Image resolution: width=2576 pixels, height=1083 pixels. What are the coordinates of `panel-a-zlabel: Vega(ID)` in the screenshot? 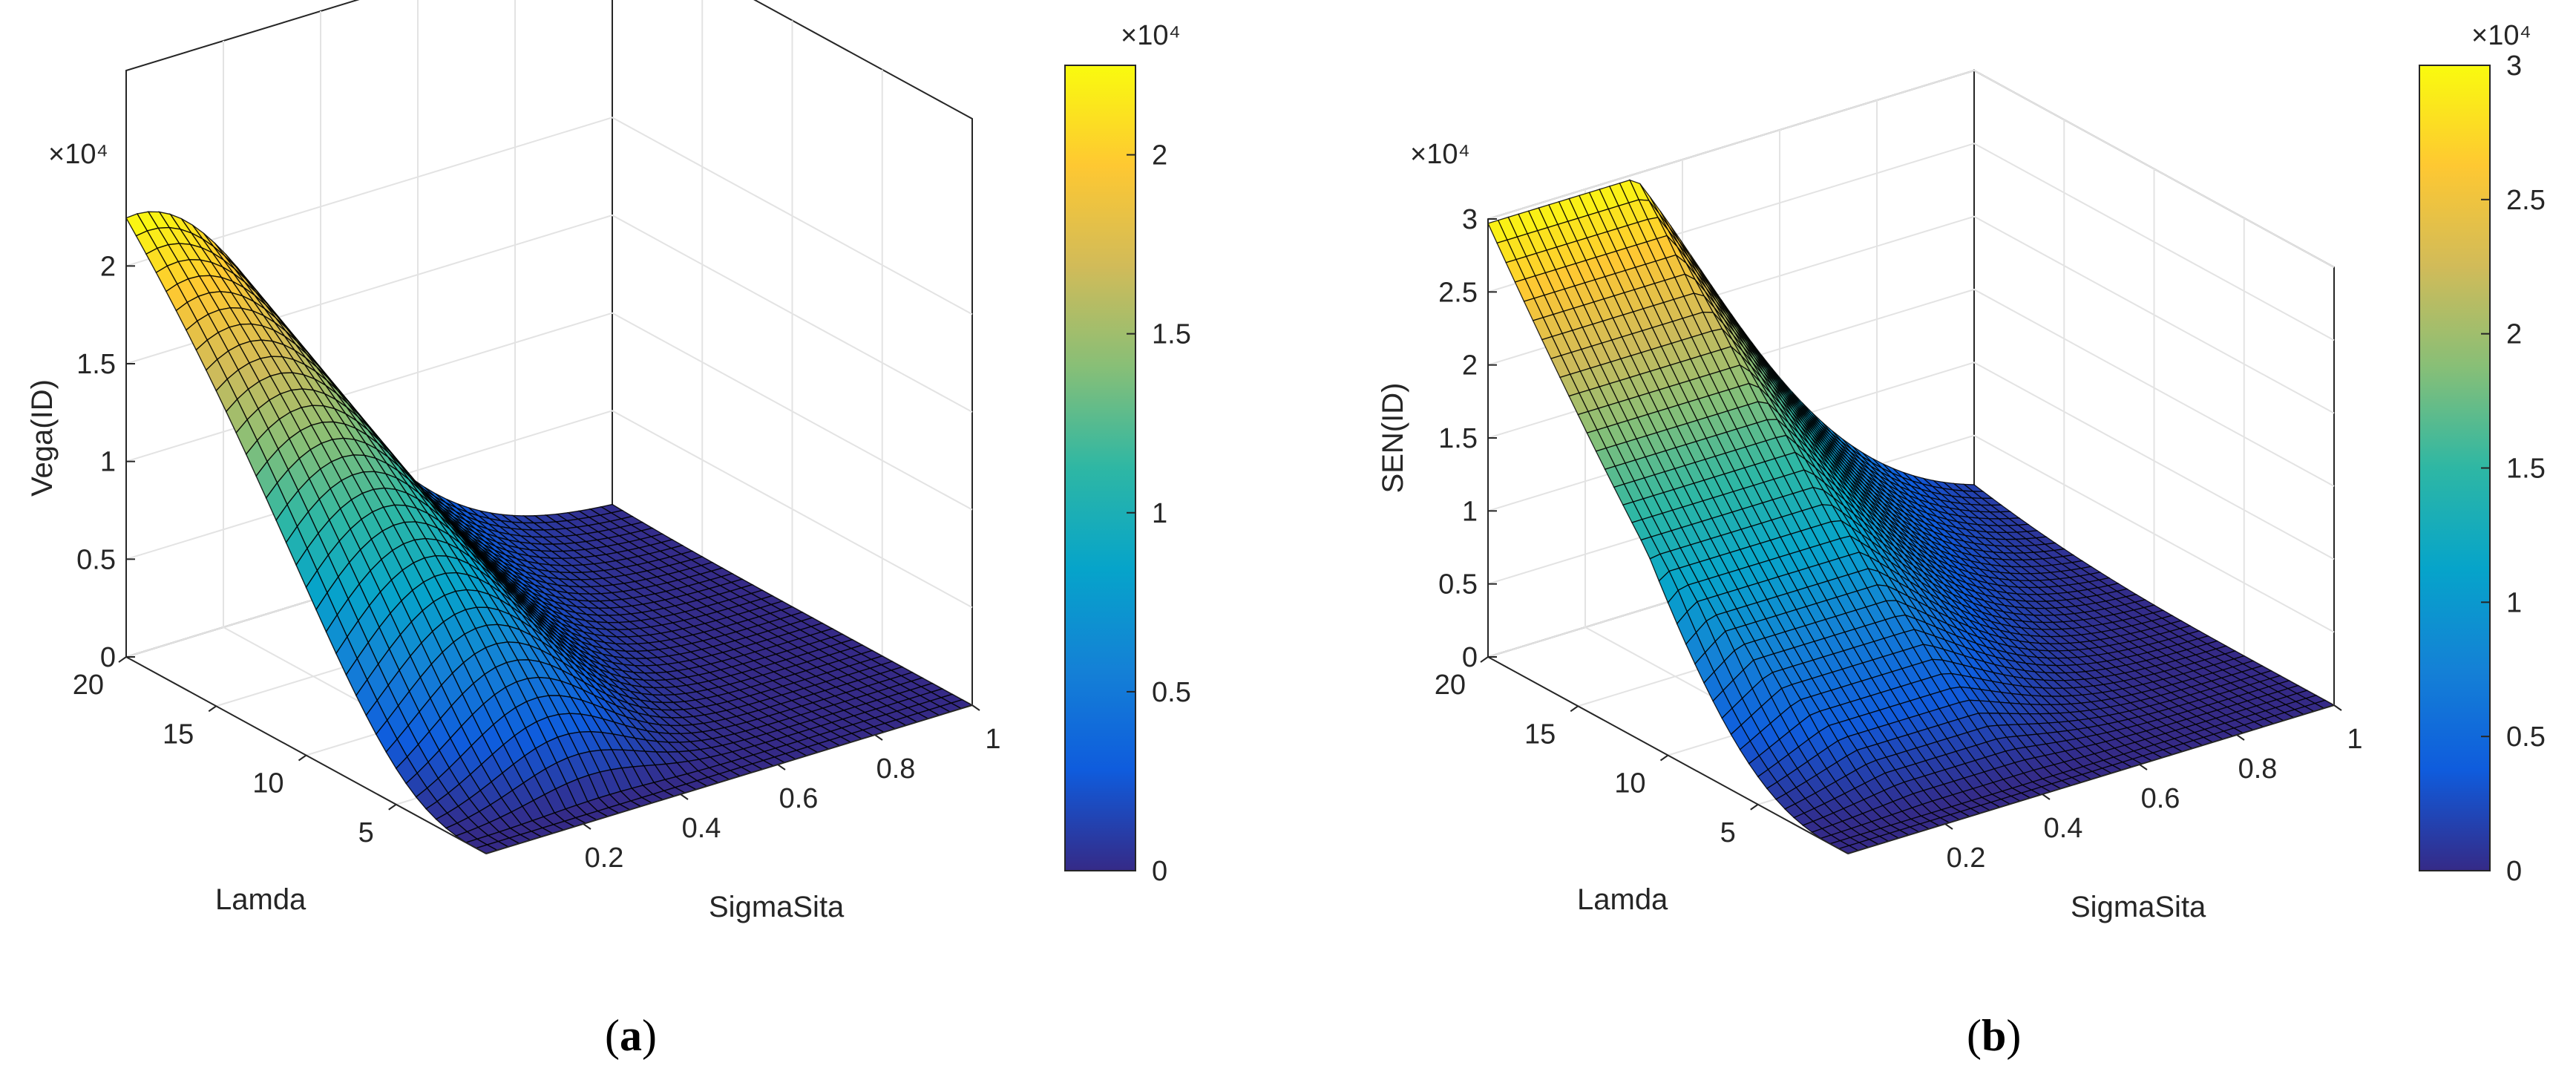 It's located at (43, 438).